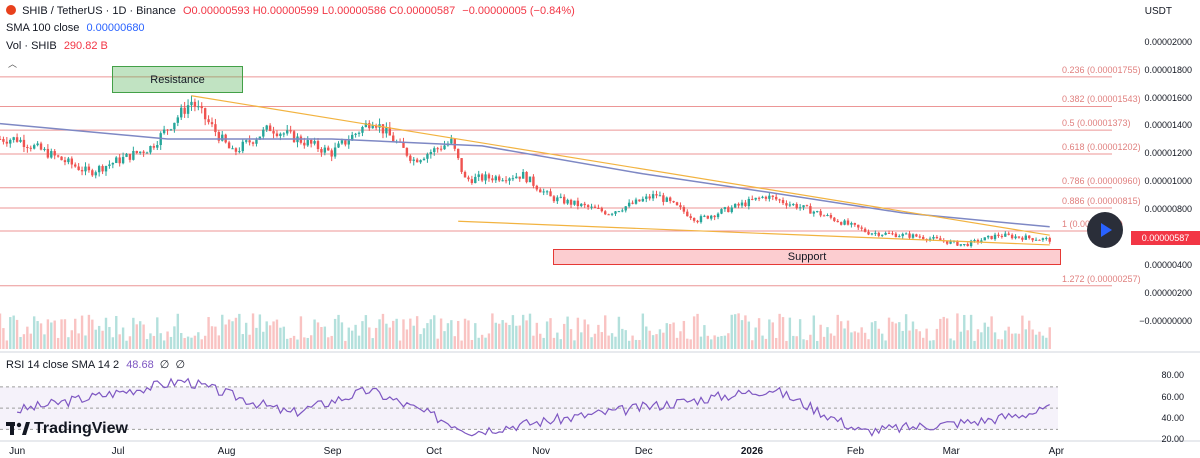 This screenshot has height=458, width=1200. What do you see at coordinates (177, 79) in the screenshot?
I see `resistance-box: Resistance` at bounding box center [177, 79].